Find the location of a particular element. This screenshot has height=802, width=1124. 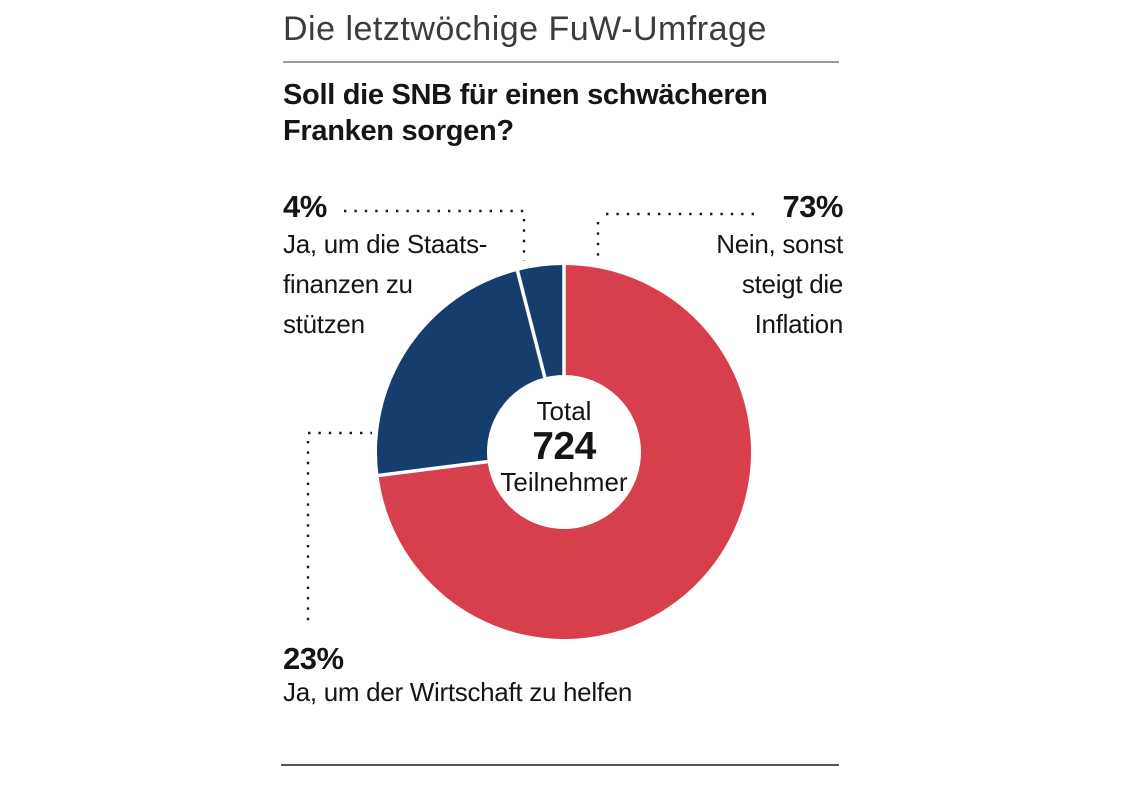

slice-separators is located at coordinates (471, 370).